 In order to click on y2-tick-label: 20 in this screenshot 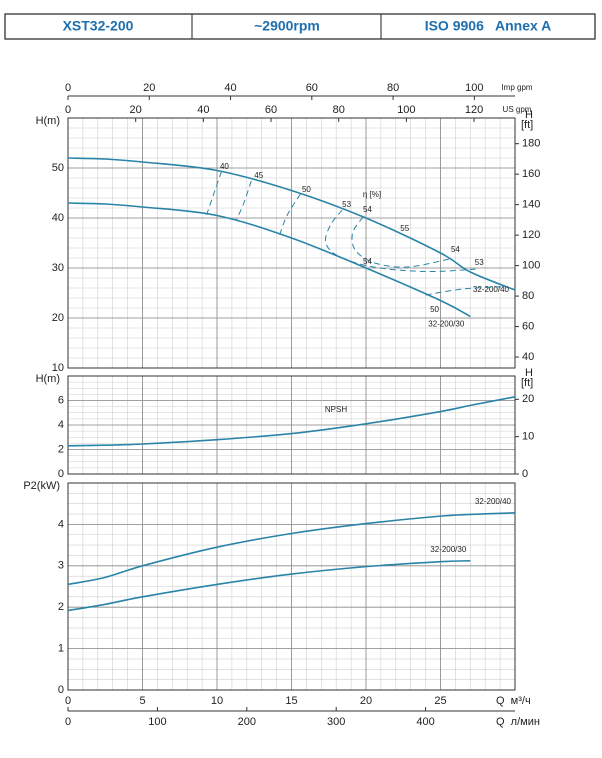, I will do `click(528, 399)`.